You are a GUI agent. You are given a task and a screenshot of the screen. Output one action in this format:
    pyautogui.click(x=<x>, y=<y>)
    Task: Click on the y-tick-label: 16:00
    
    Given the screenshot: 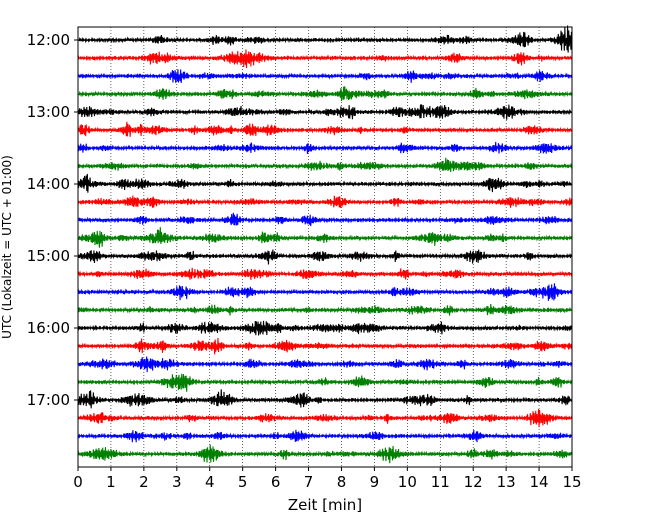 What is the action you would take?
    pyautogui.click(x=48, y=328)
    